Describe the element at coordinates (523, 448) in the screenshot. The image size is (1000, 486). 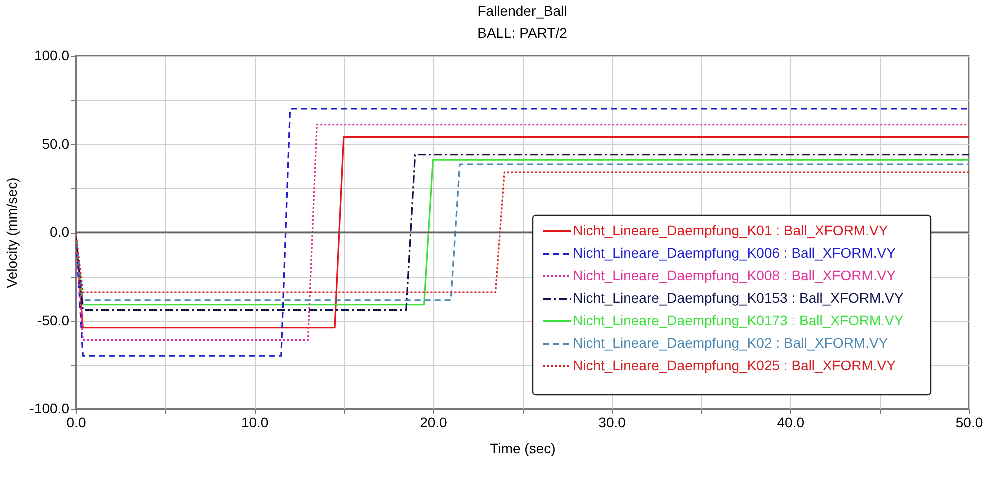
I see `x-axis-title: Time (sec)` at that location.